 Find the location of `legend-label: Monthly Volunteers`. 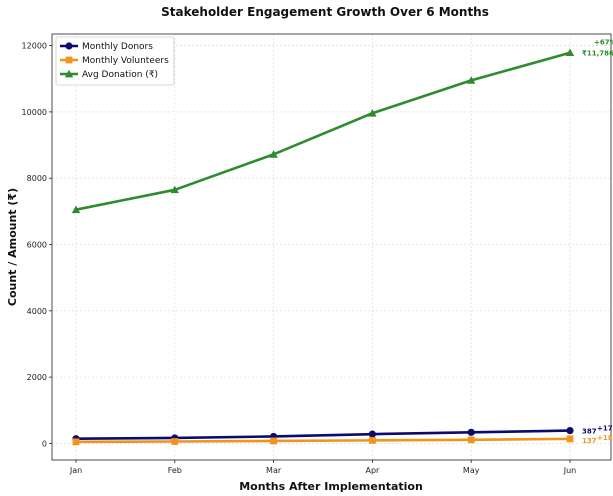

legend-label: Monthly Volunteers is located at coordinates (125, 61).